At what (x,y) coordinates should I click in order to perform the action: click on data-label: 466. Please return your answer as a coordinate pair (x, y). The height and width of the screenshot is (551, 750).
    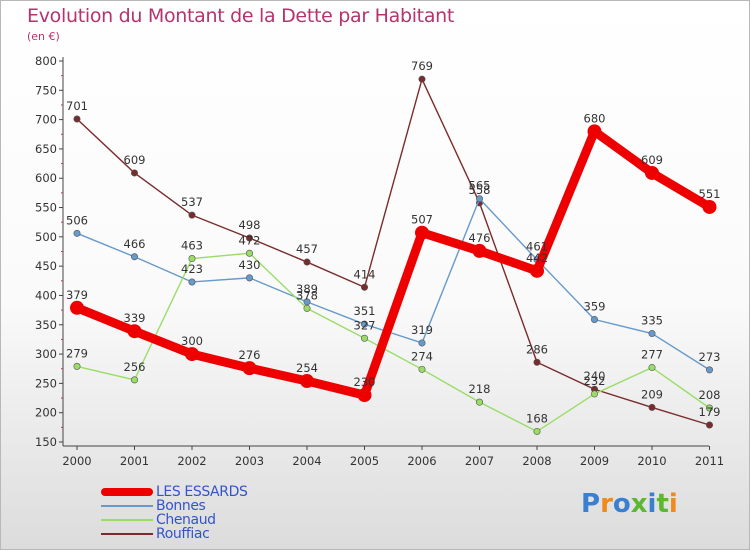
    Looking at the image, I should click on (135, 244).